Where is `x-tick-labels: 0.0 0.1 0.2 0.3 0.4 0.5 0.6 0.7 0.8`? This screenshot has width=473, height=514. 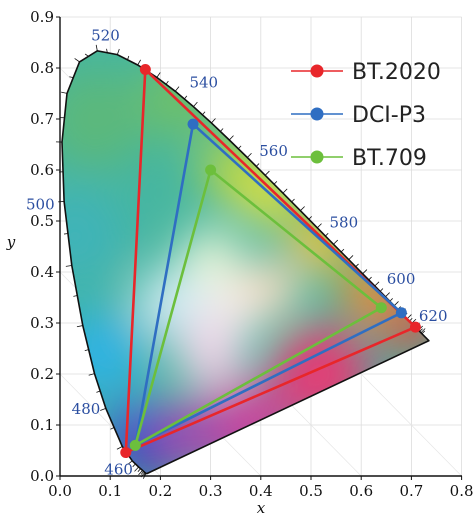 x-tick-labels: 0.0 0.1 0.2 0.3 0.4 0.5 0.6 0.7 0.8 is located at coordinates (260, 488).